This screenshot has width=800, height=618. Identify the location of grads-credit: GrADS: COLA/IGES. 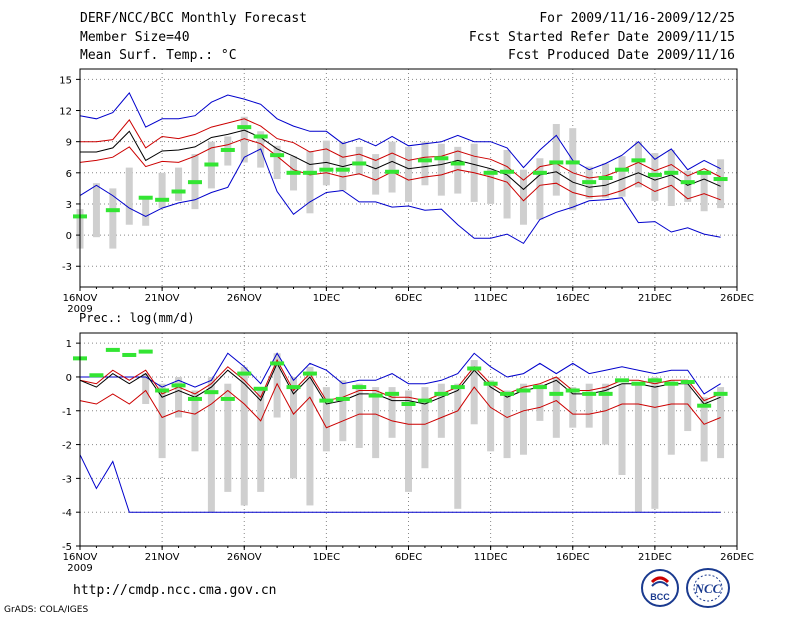
(46, 610).